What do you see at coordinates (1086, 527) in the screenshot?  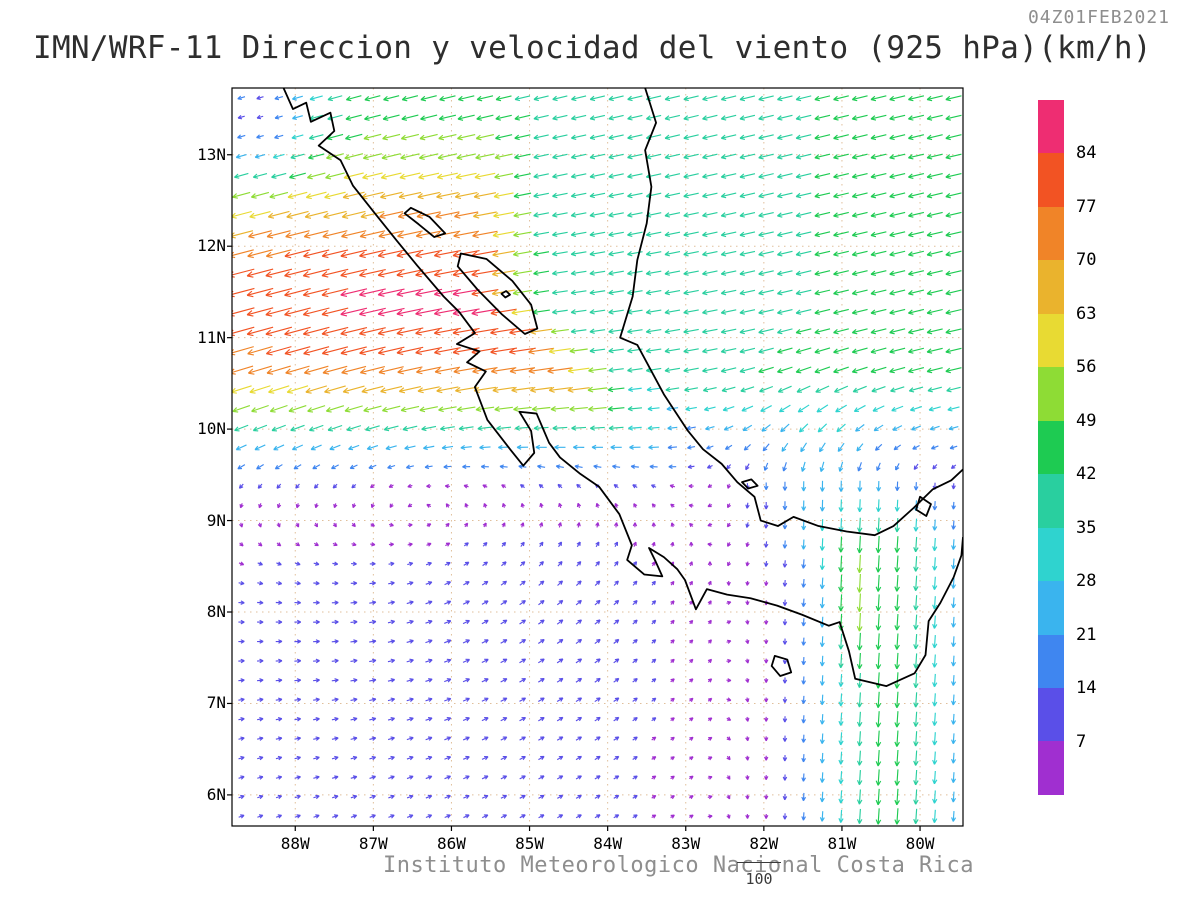 I see `colorbar-label: 35` at bounding box center [1086, 527].